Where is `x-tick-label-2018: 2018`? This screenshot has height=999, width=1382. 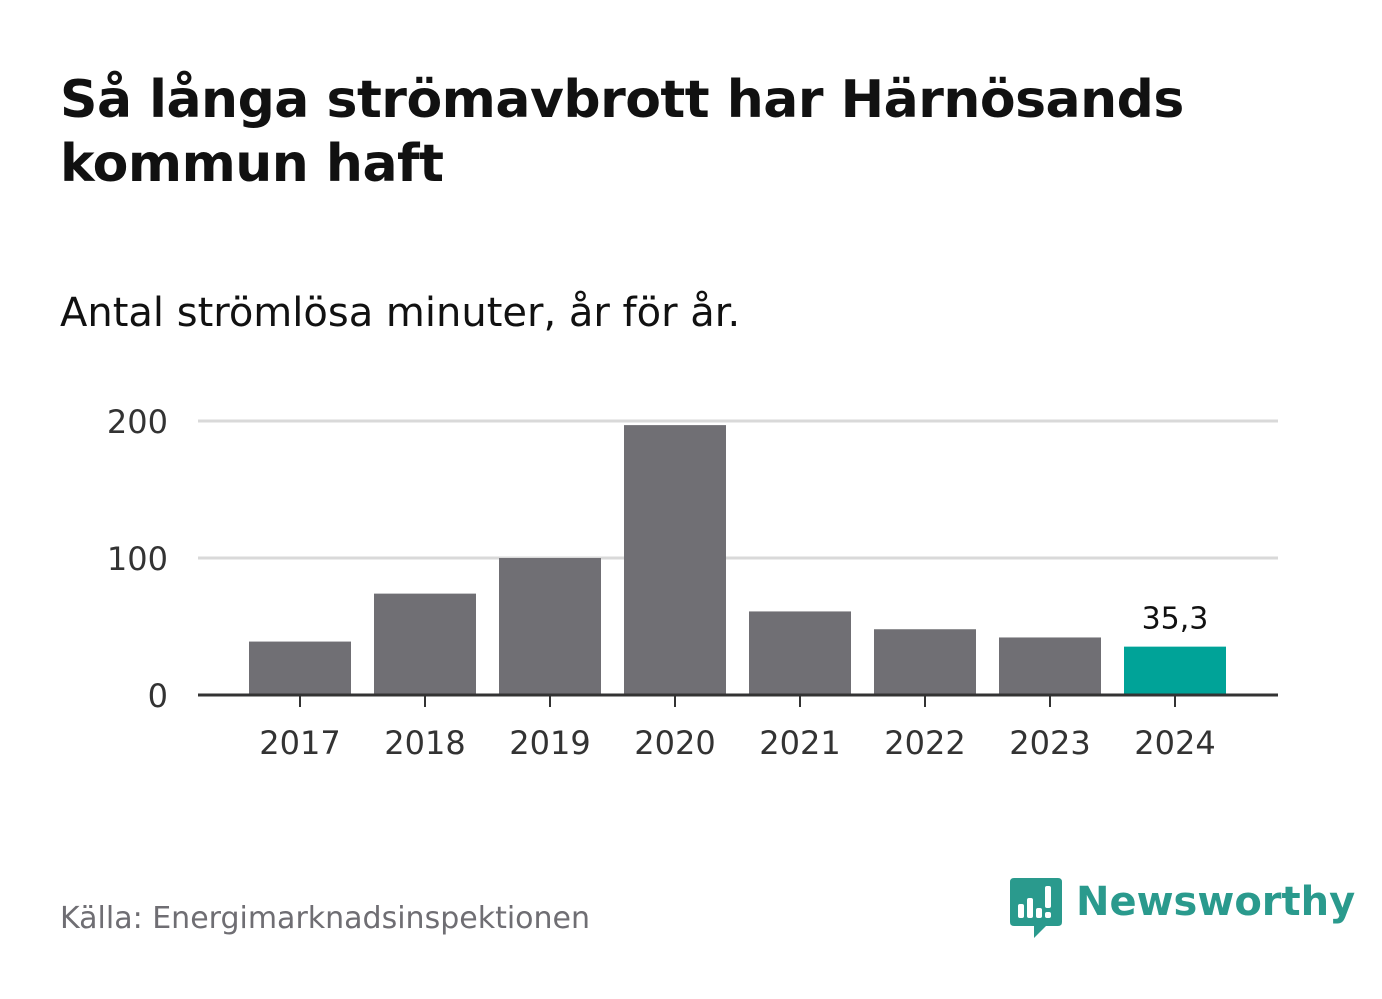
x-tick-label-2018: 2018 is located at coordinates (424, 743).